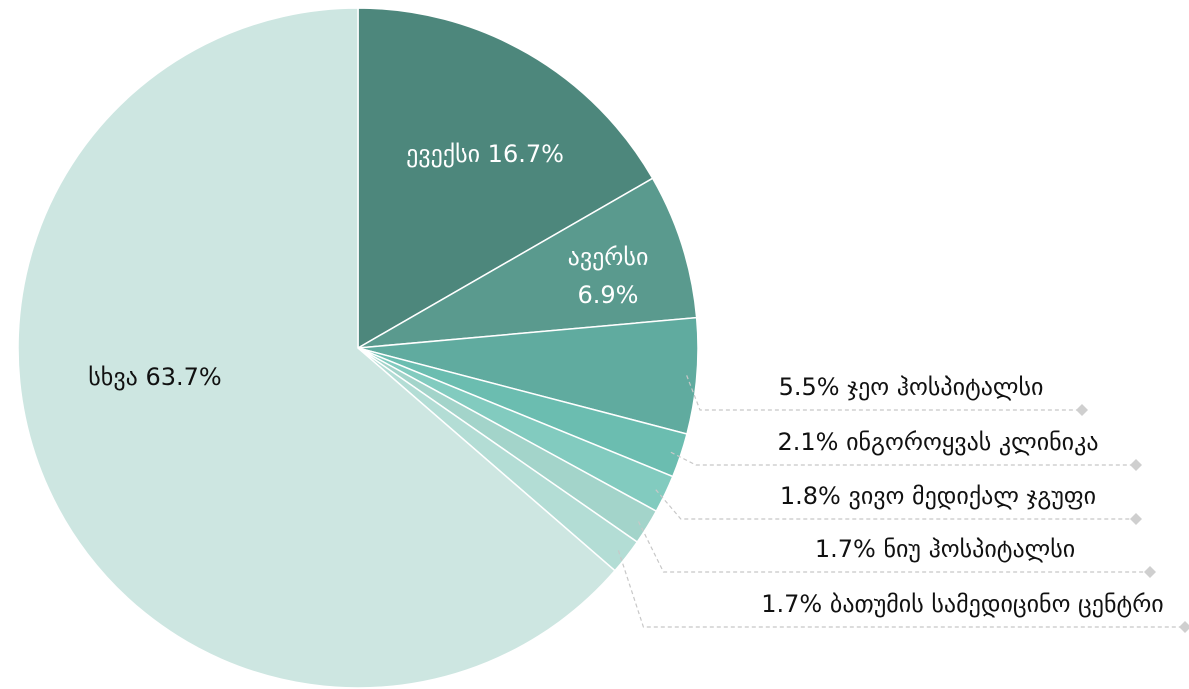 The width and height of the screenshot is (1189, 689). Describe the element at coordinates (972, 442) in the screenshot. I see `category-label: ინგოროყვას კლინიკა` at that location.